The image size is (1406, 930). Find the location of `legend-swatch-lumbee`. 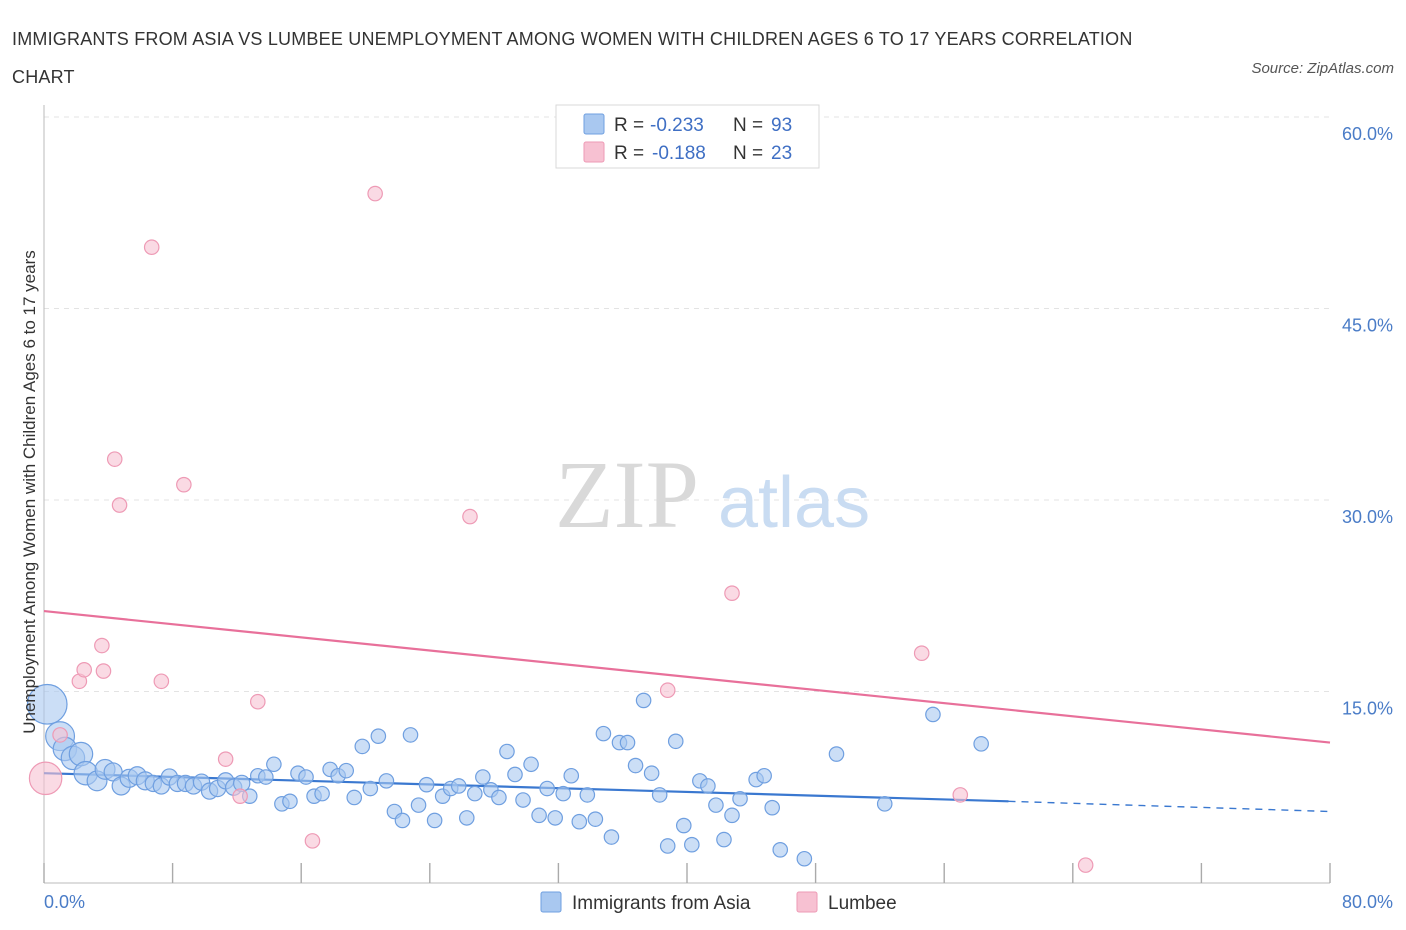

legend-swatch-lumbee is located at coordinates (594, 152).